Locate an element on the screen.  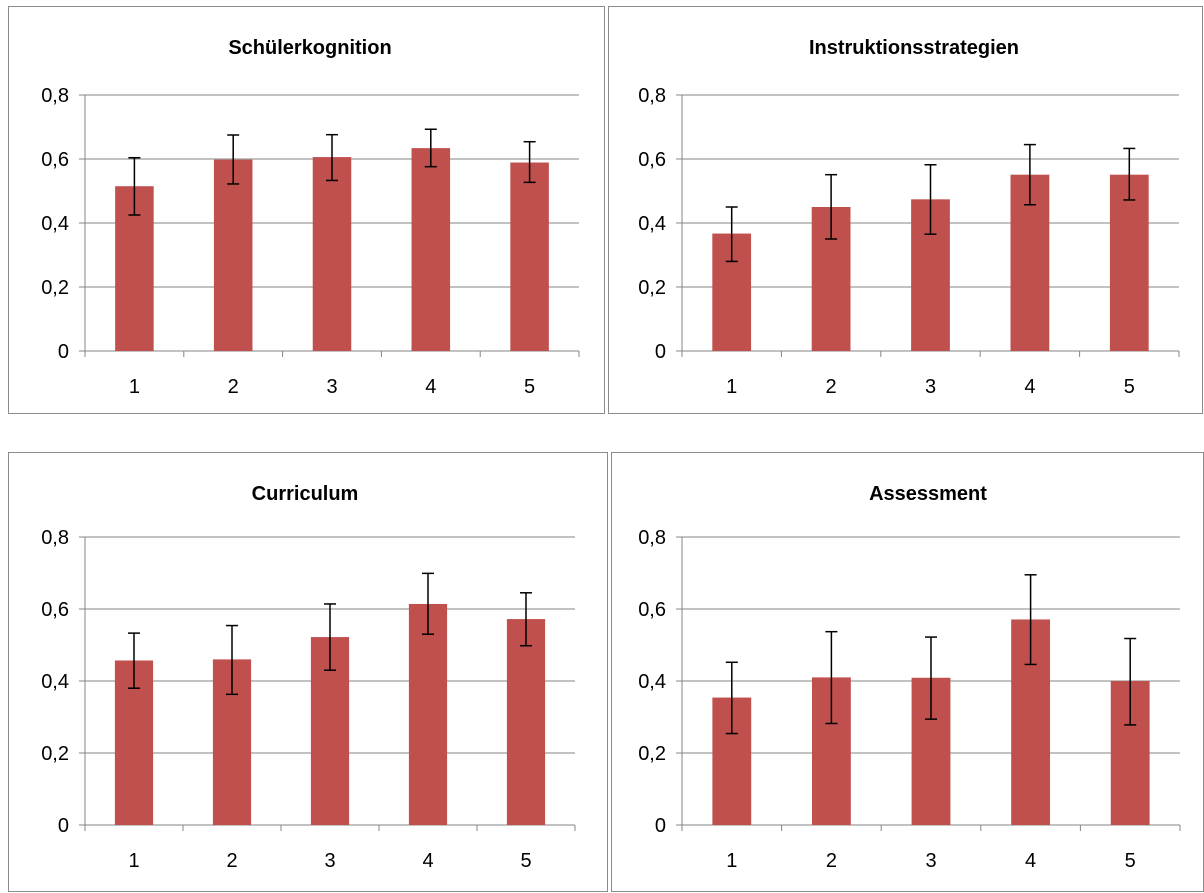
chart-title: Instruktionsstrategien is located at coordinates (914, 48).